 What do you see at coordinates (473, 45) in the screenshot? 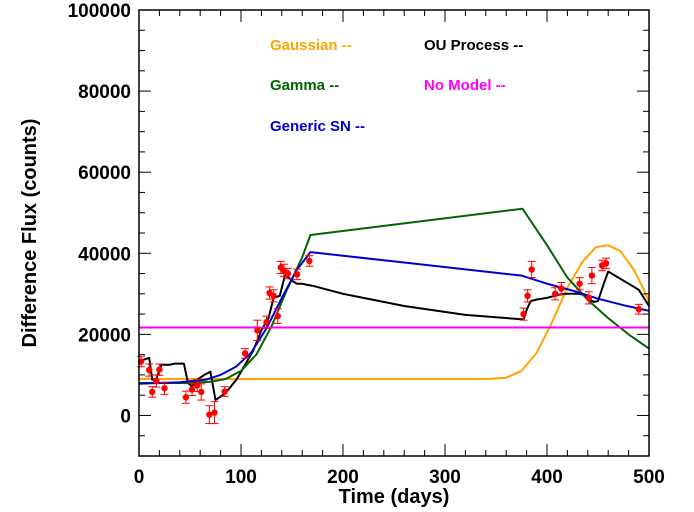
I see `legend-ou-process: OU Process --` at bounding box center [473, 45].